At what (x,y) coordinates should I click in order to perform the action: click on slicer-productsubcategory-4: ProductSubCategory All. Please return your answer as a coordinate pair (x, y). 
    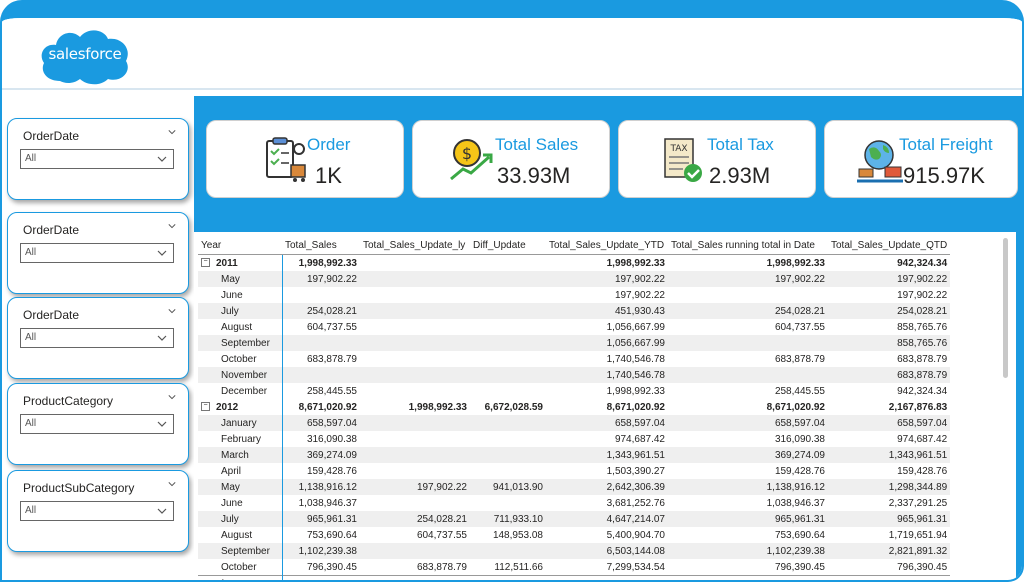
    Looking at the image, I should click on (98, 511).